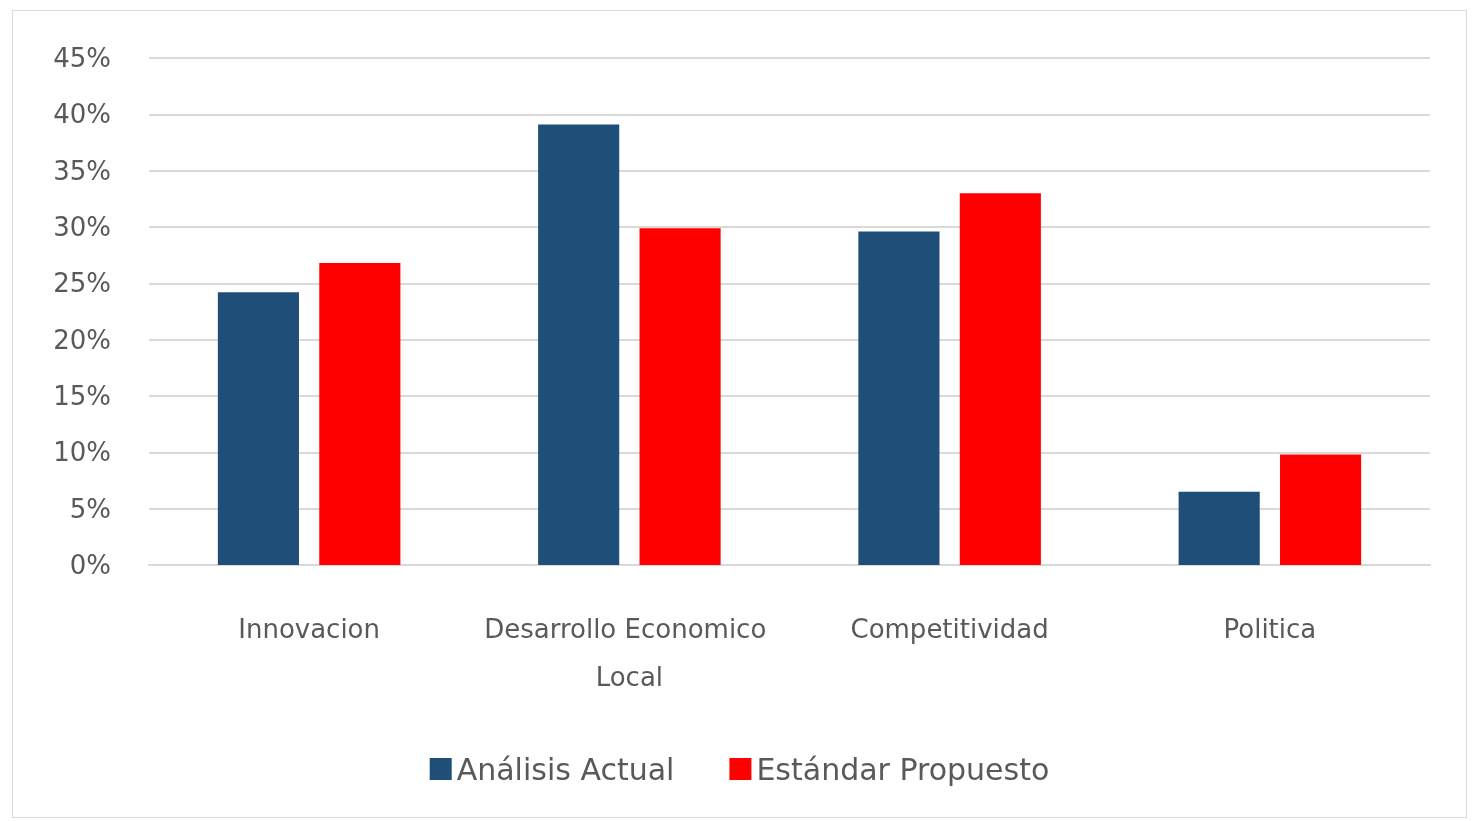  What do you see at coordinates (82, 452) in the screenshot?
I see `y-tick-label: 10%` at bounding box center [82, 452].